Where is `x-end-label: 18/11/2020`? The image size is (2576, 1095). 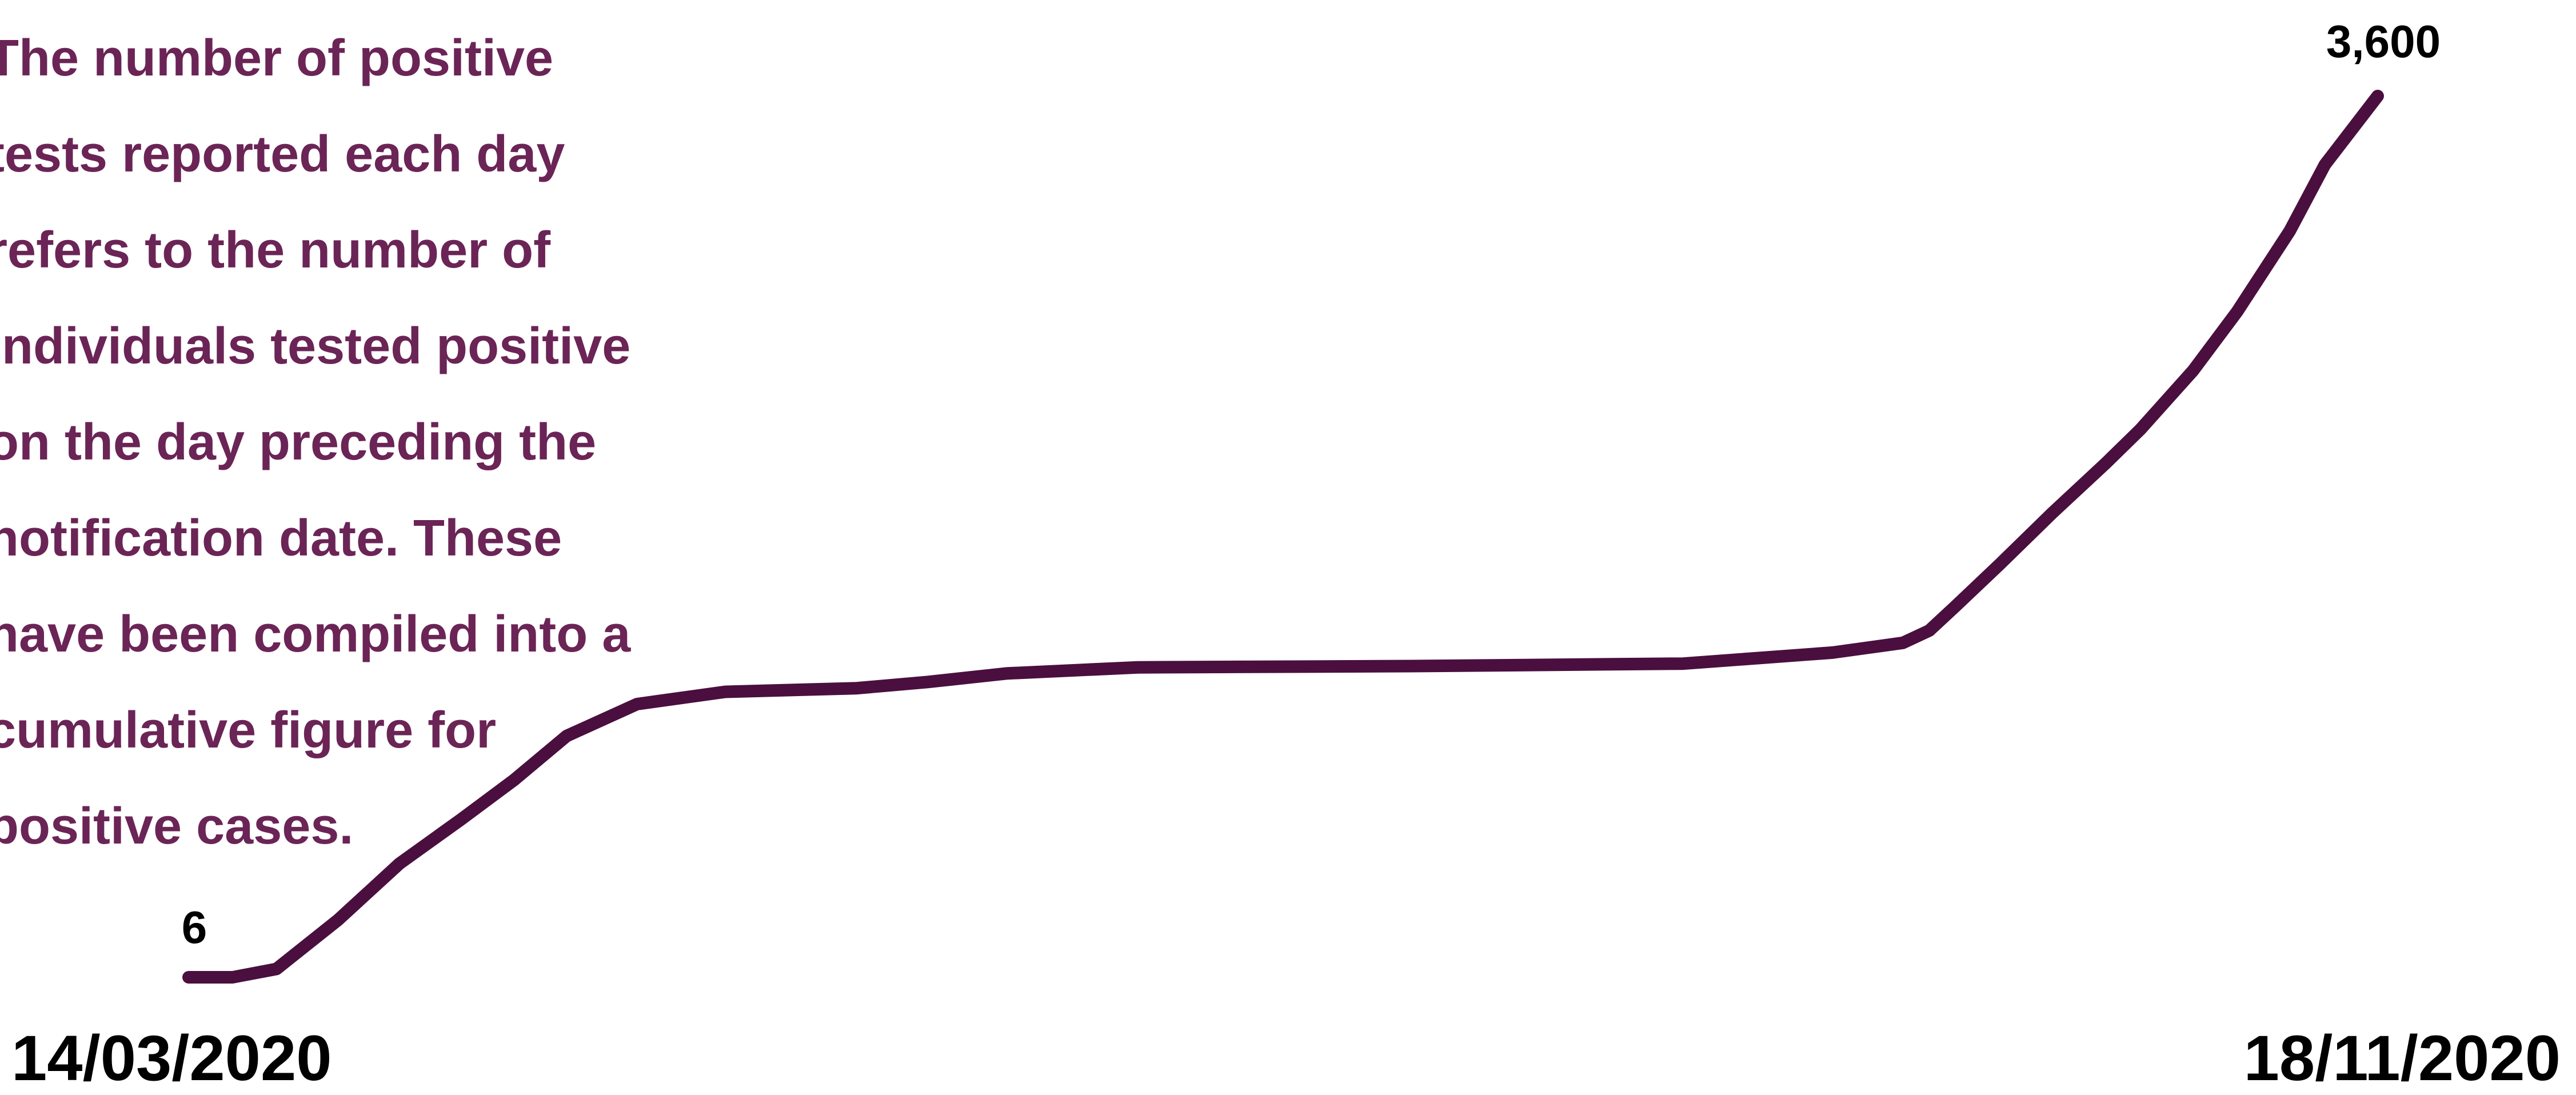 x-end-label: 18/11/2020 is located at coordinates (2402, 1057).